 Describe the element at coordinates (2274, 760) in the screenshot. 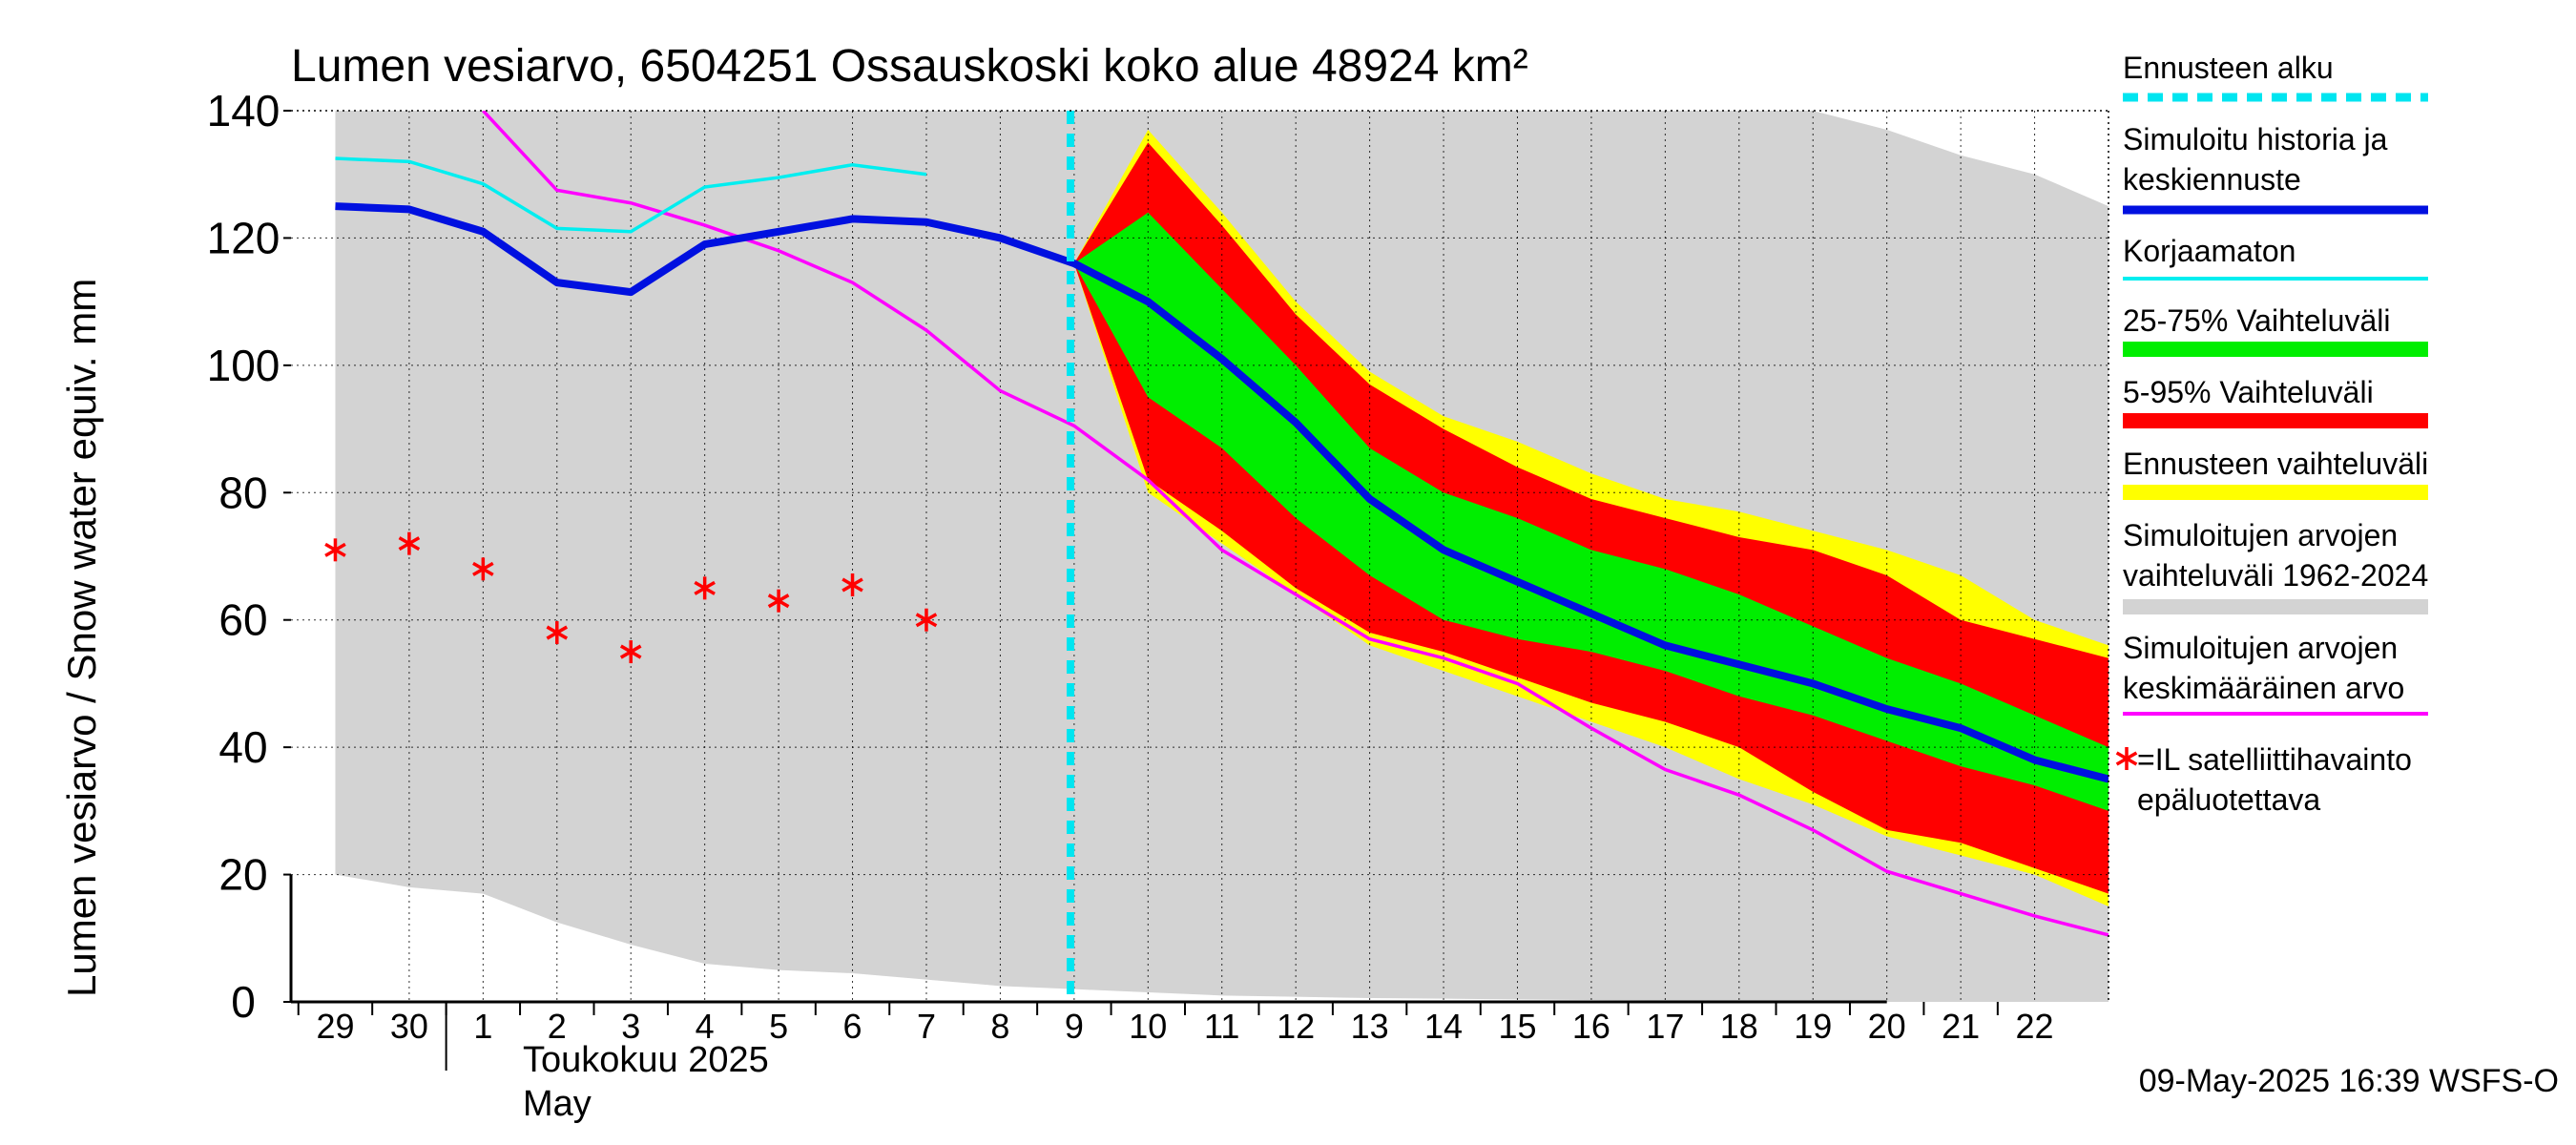

I see `legend-label: =IL satelliittihavainto` at that location.